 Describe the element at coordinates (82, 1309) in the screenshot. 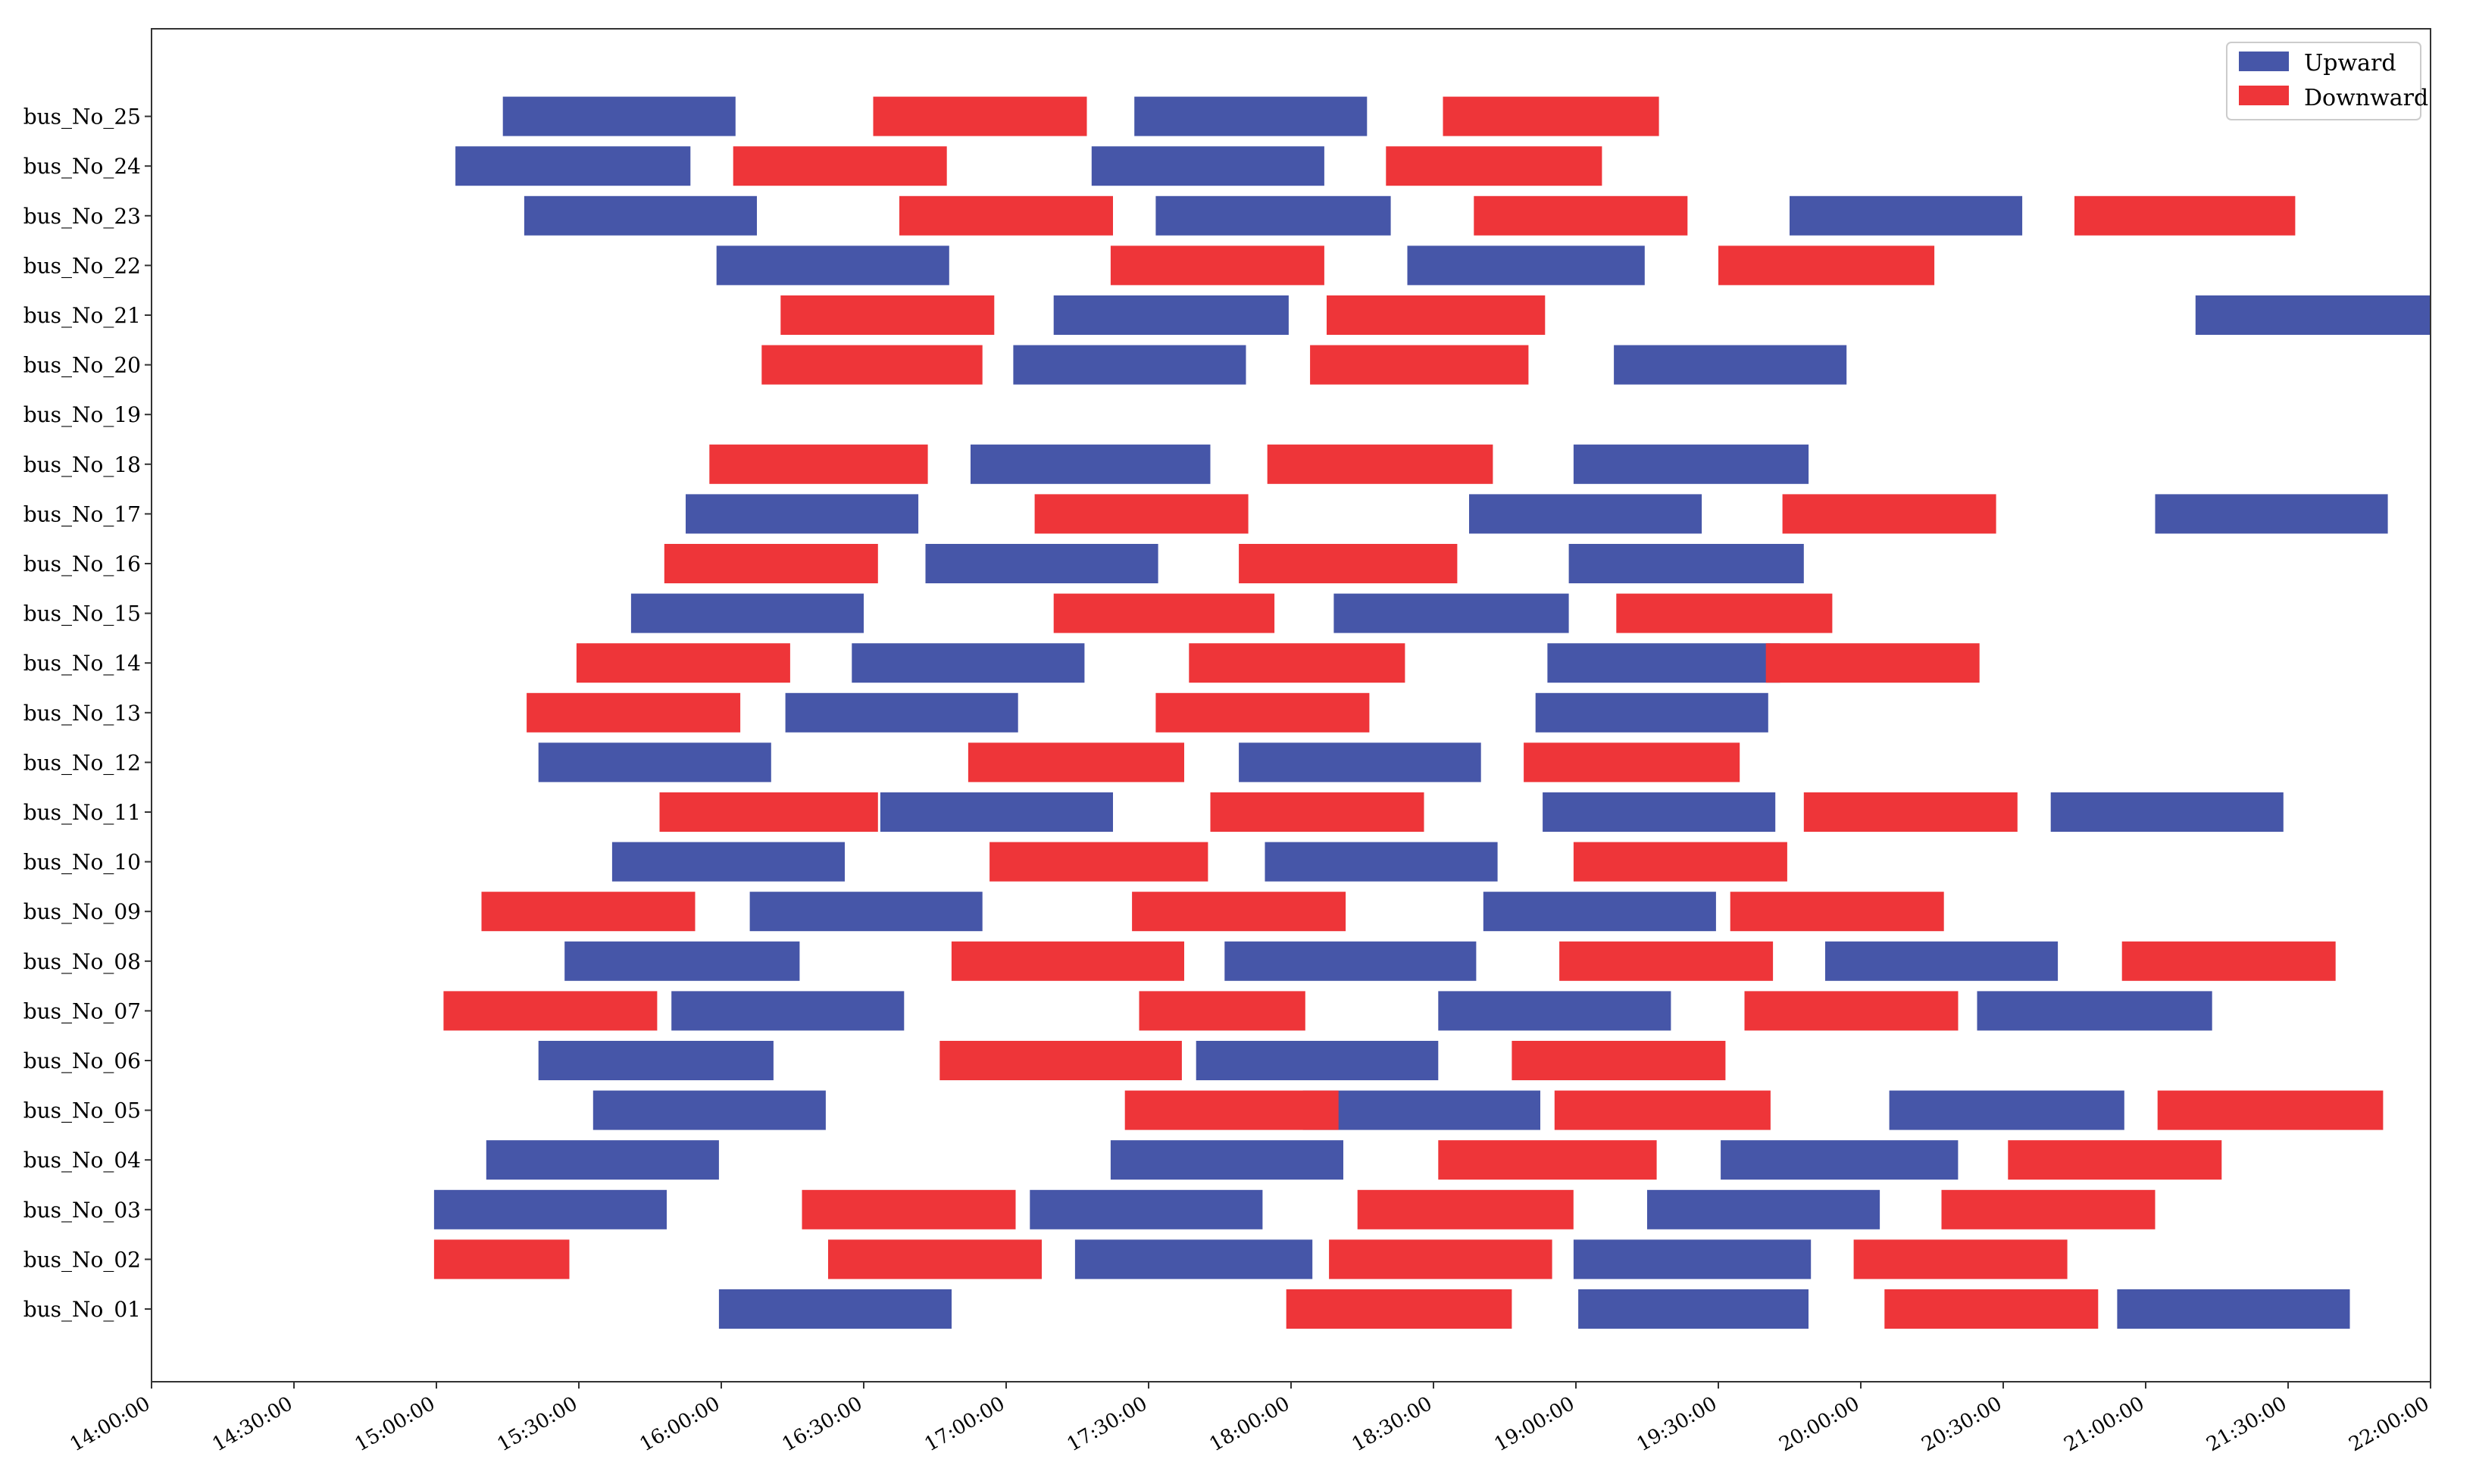

I see `y-tick-label: bus_No_01` at that location.